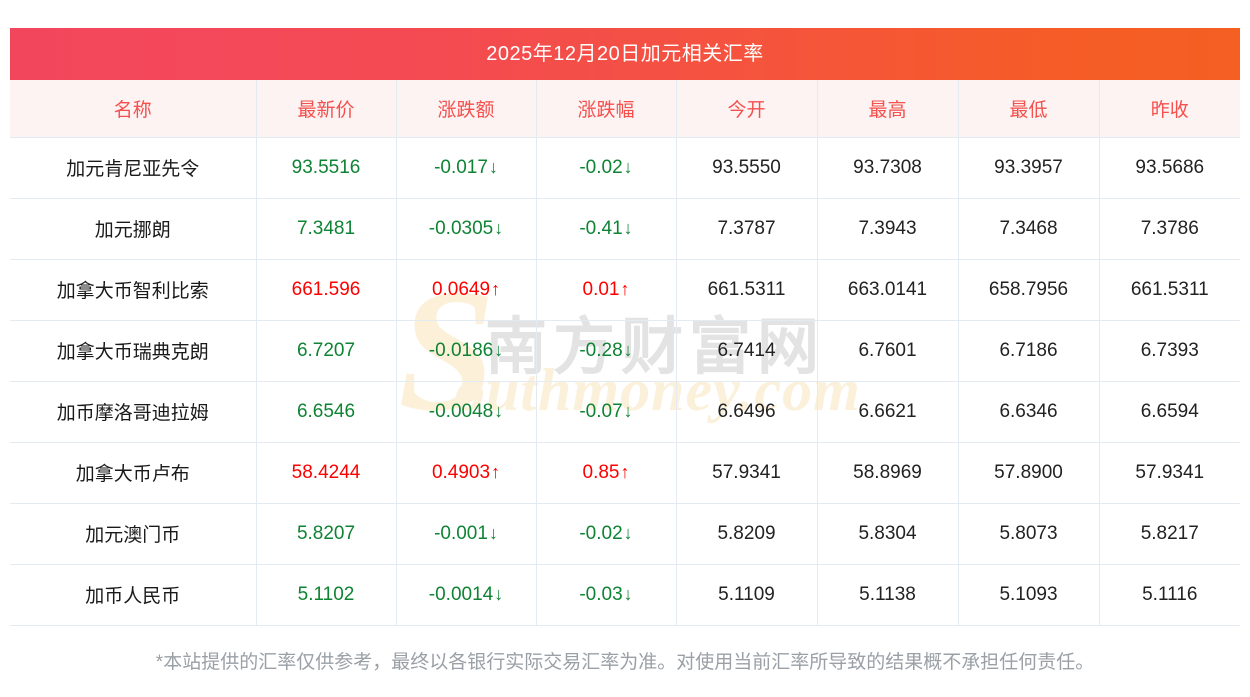 The width and height of the screenshot is (1250, 697). I want to click on prev-close-price: 6.6594, so click(1169, 412).